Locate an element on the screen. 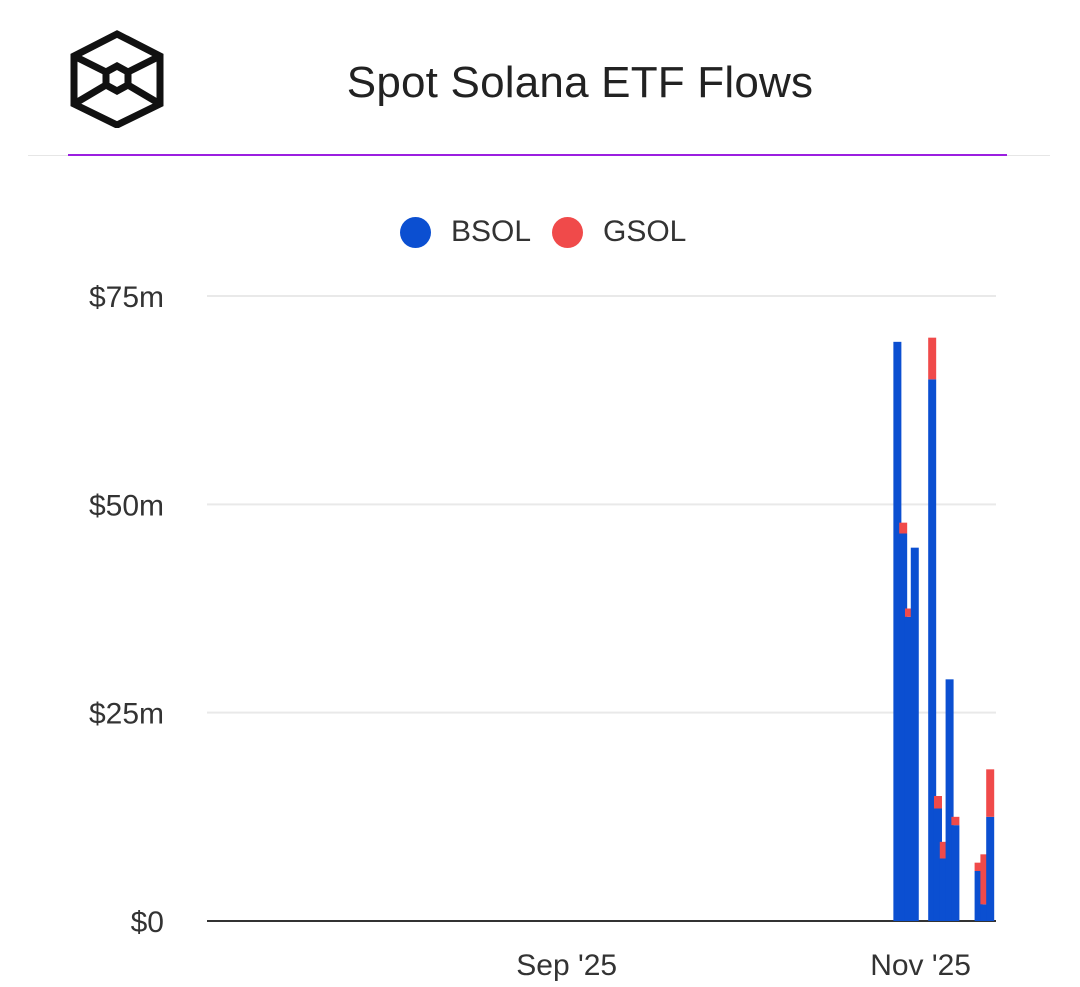 The width and height of the screenshot is (1080, 987). legend-item-bsol: BSOL is located at coordinates (465, 232).